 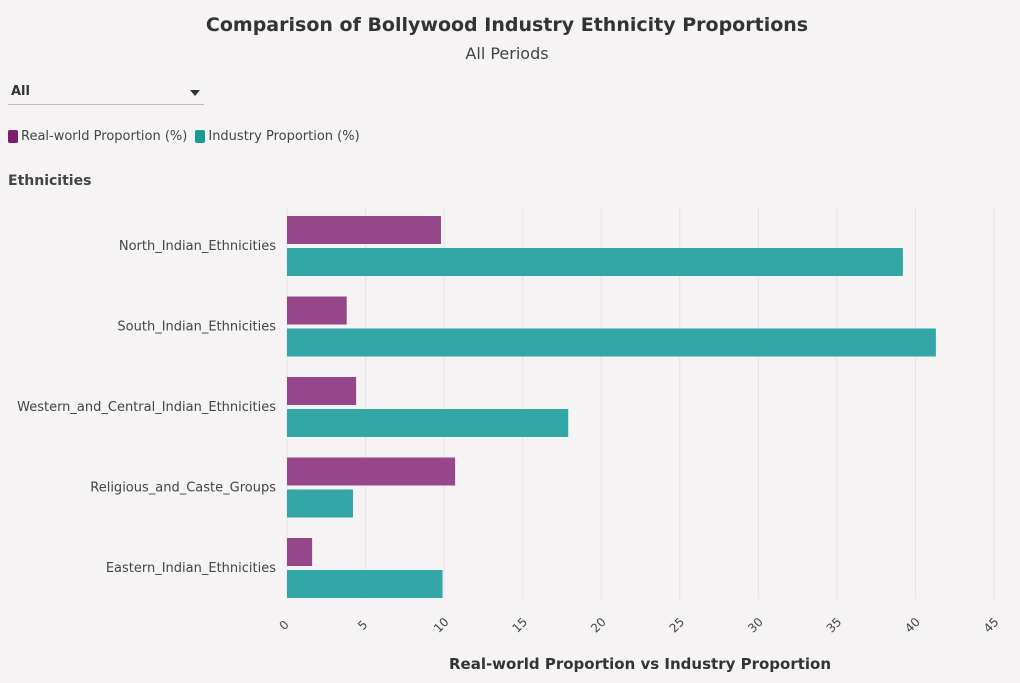 What do you see at coordinates (197, 246) in the screenshot?
I see `y-tick-label: North_Indian_Ethnicities` at bounding box center [197, 246].